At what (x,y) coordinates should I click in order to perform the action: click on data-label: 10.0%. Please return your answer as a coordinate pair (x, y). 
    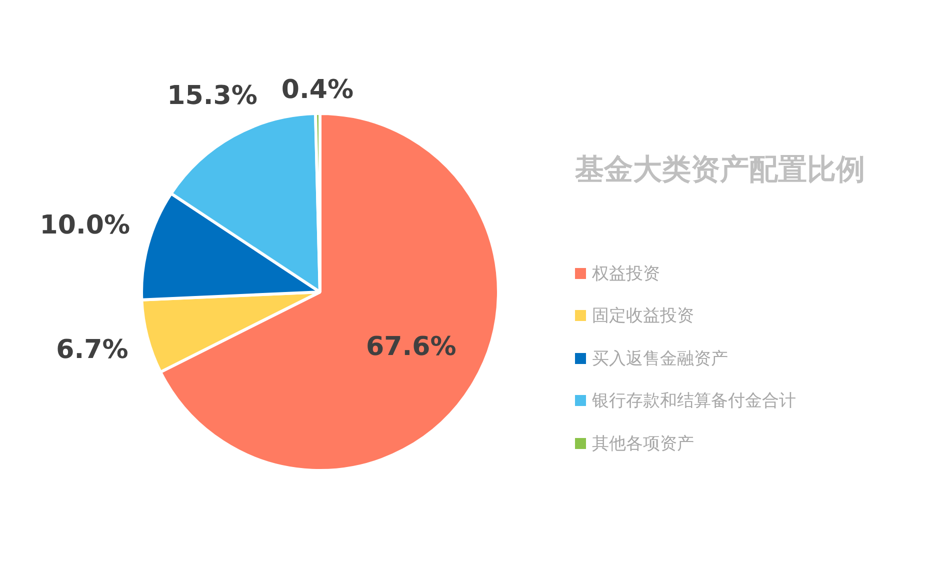
    Looking at the image, I should click on (85, 225).